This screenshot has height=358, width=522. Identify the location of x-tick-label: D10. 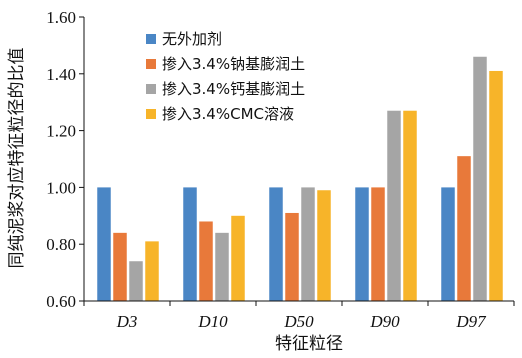
(212, 321).